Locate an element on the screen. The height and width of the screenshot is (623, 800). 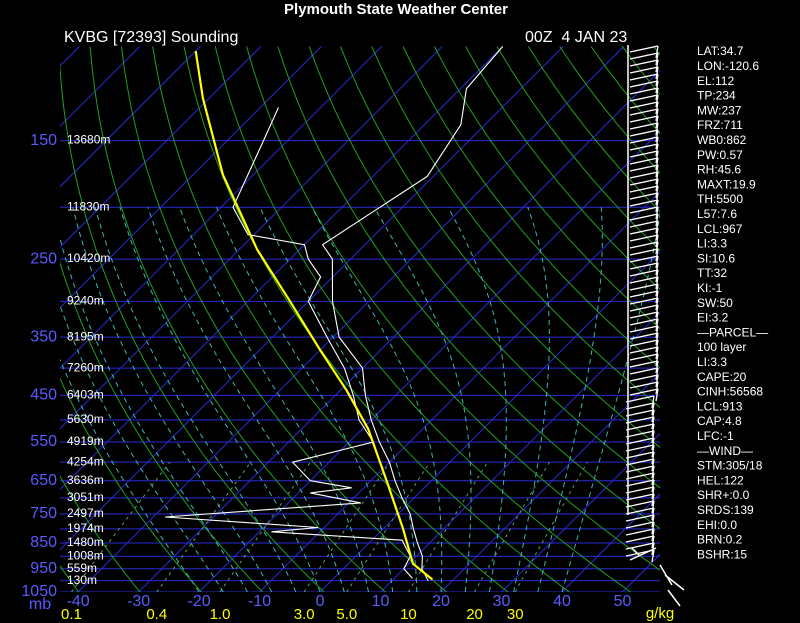
x-tick-label: 50 is located at coordinates (623, 601).